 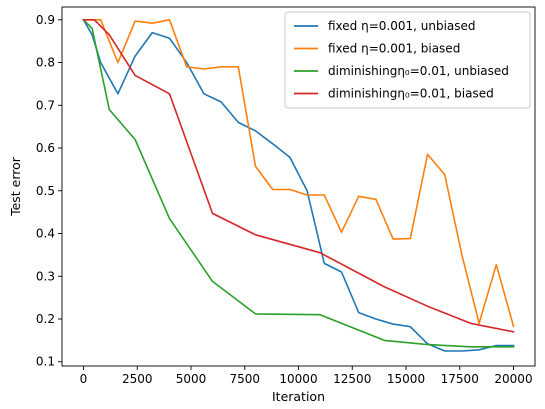 I want to click on y-tick-label: 0.9, so click(x=45, y=20).